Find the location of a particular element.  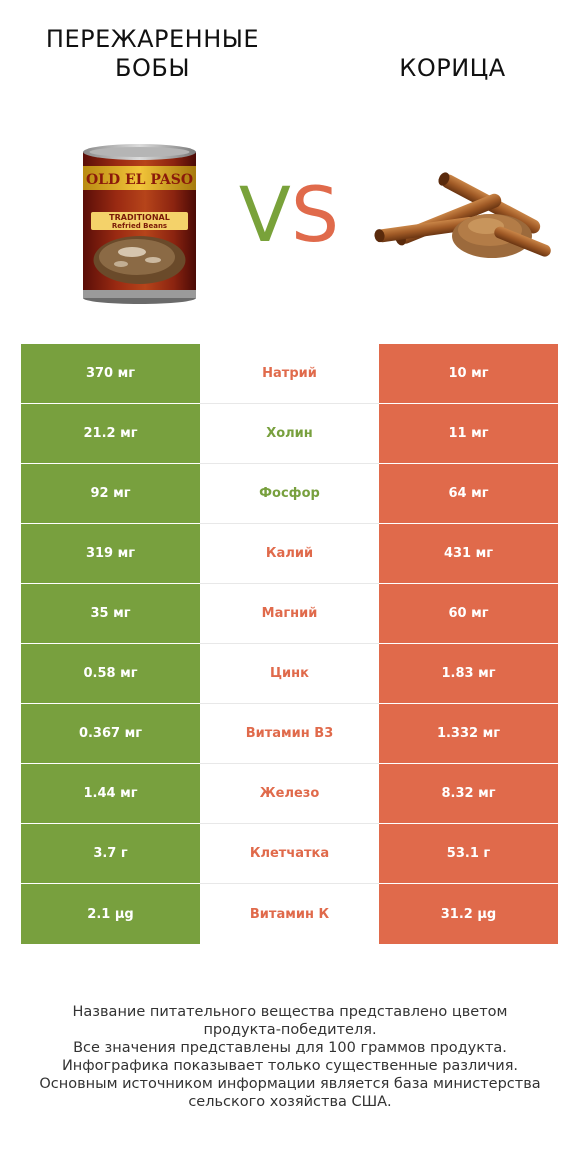

table-row: 319 мг Калий 431 мг is located at coordinates (289, 554).